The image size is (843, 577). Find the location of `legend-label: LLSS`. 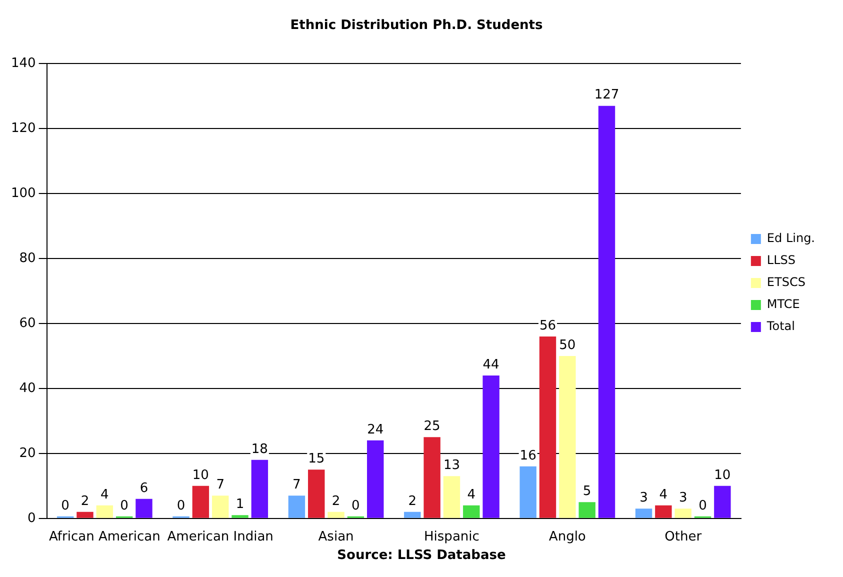

legend-label: LLSS is located at coordinates (781, 260).